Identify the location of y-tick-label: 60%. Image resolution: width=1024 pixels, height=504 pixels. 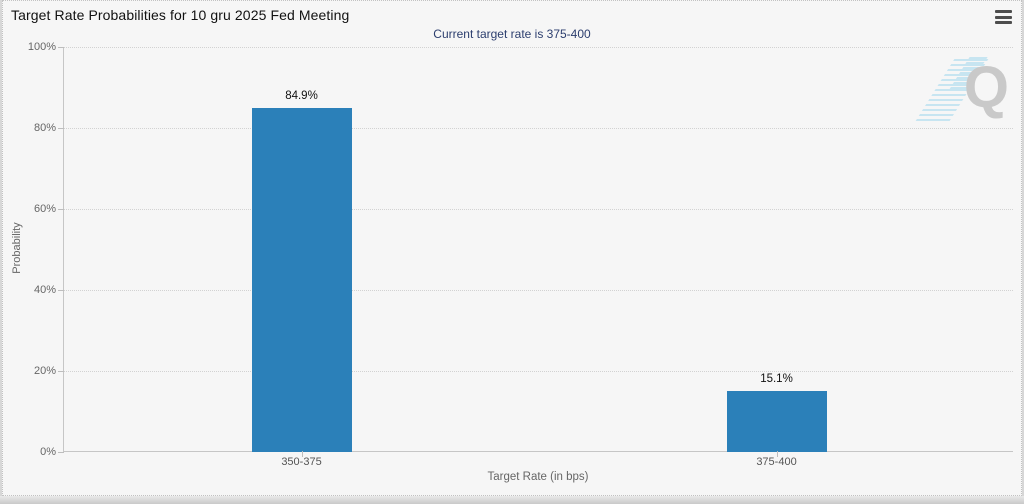
(44, 209).